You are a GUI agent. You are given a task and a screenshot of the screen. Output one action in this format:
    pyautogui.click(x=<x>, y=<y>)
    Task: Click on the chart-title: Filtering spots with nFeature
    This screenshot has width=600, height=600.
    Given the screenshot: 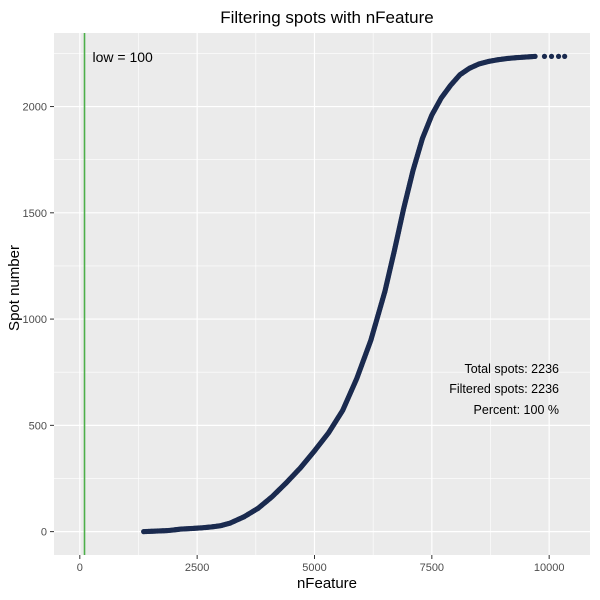 What is the action you would take?
    pyautogui.click(x=327, y=17)
    